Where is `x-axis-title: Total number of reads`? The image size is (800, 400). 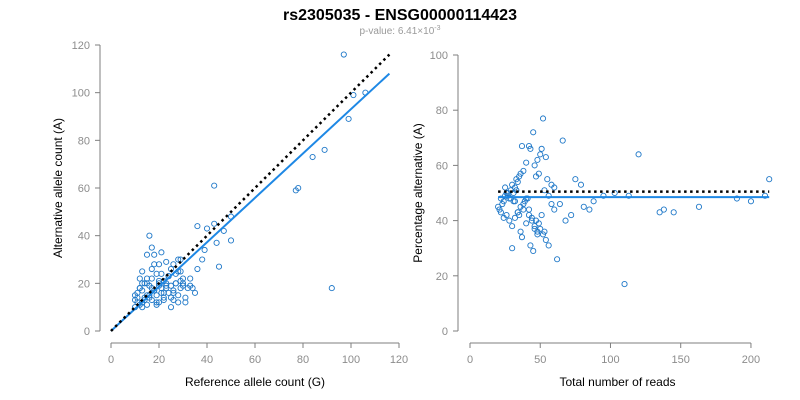
x-axis-title: Total number of reads is located at coordinates (617, 382).